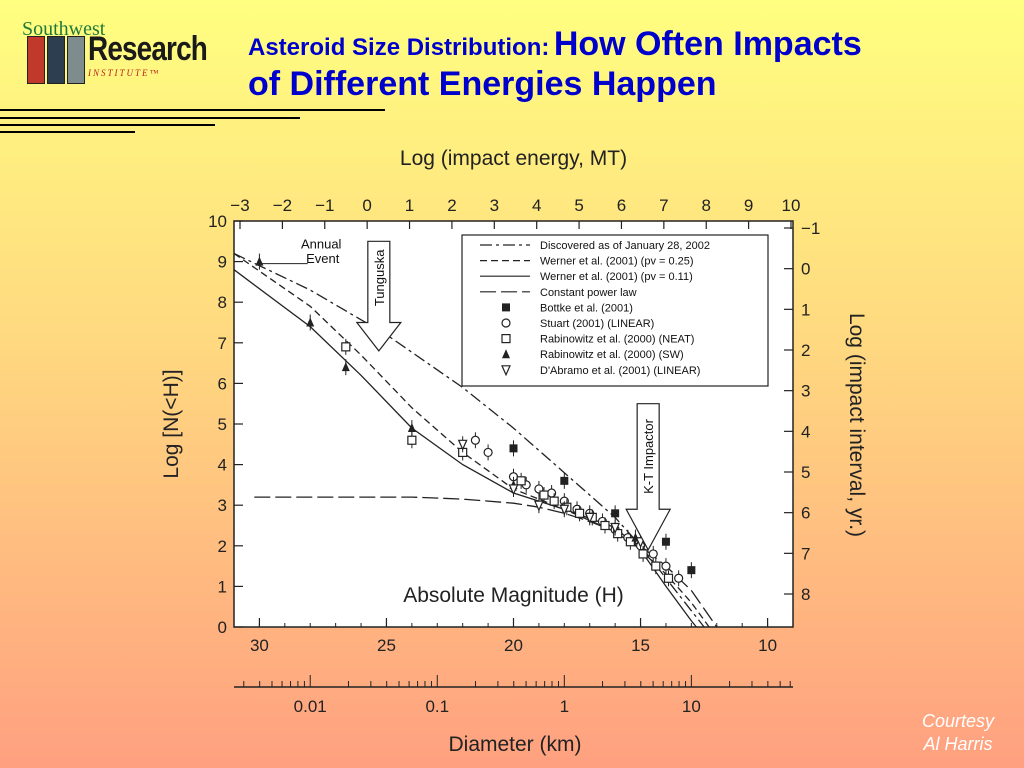 The width and height of the screenshot is (1024, 768). I want to click on y-left-tick-label: 3, so click(222, 505).